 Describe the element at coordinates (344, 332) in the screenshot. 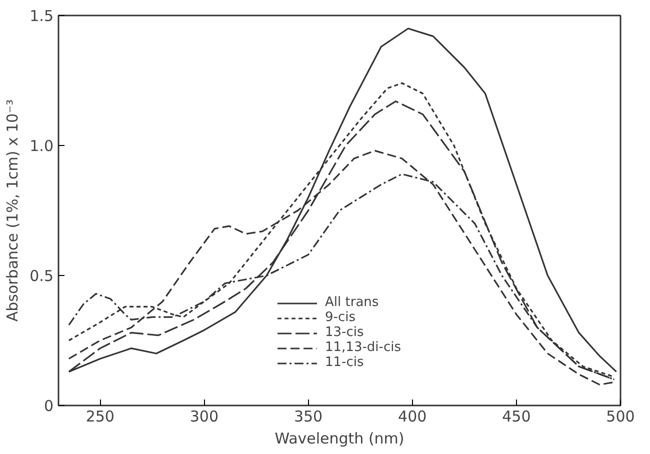

I see `legend-label: 13-cis` at that location.